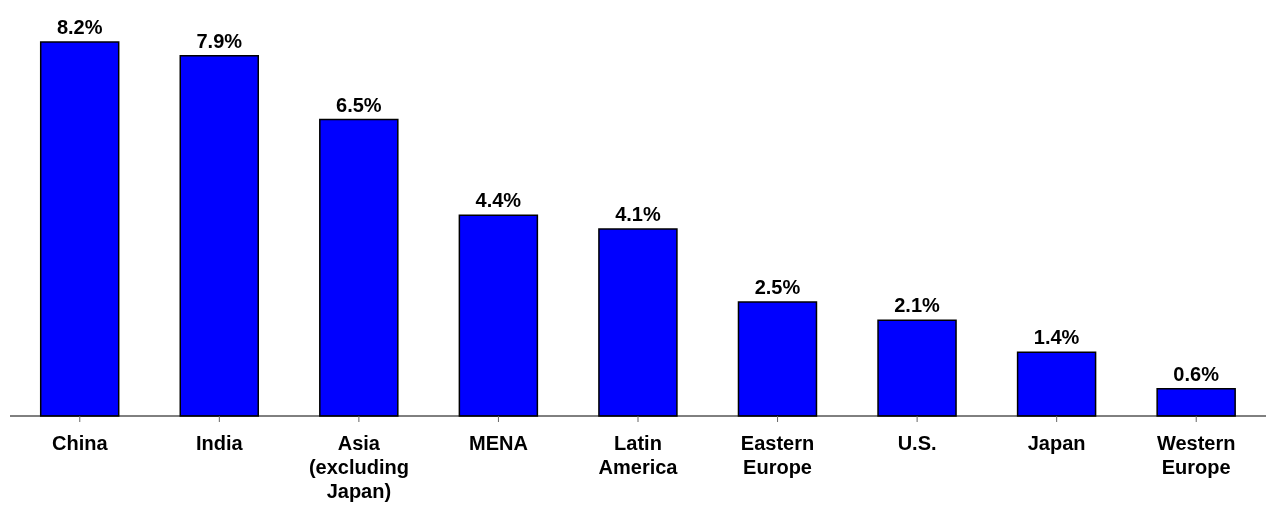 The height and width of the screenshot is (520, 1276). I want to click on x-tick-label: Asia (excluding Japan), so click(358, 467).